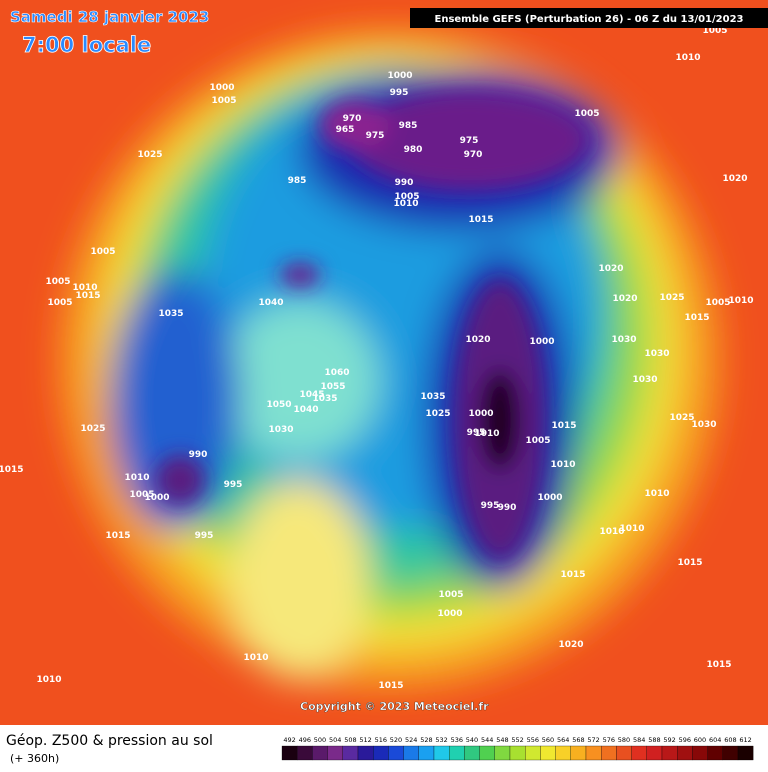  I want to click on colorbar-label: 532, so click(441, 740).